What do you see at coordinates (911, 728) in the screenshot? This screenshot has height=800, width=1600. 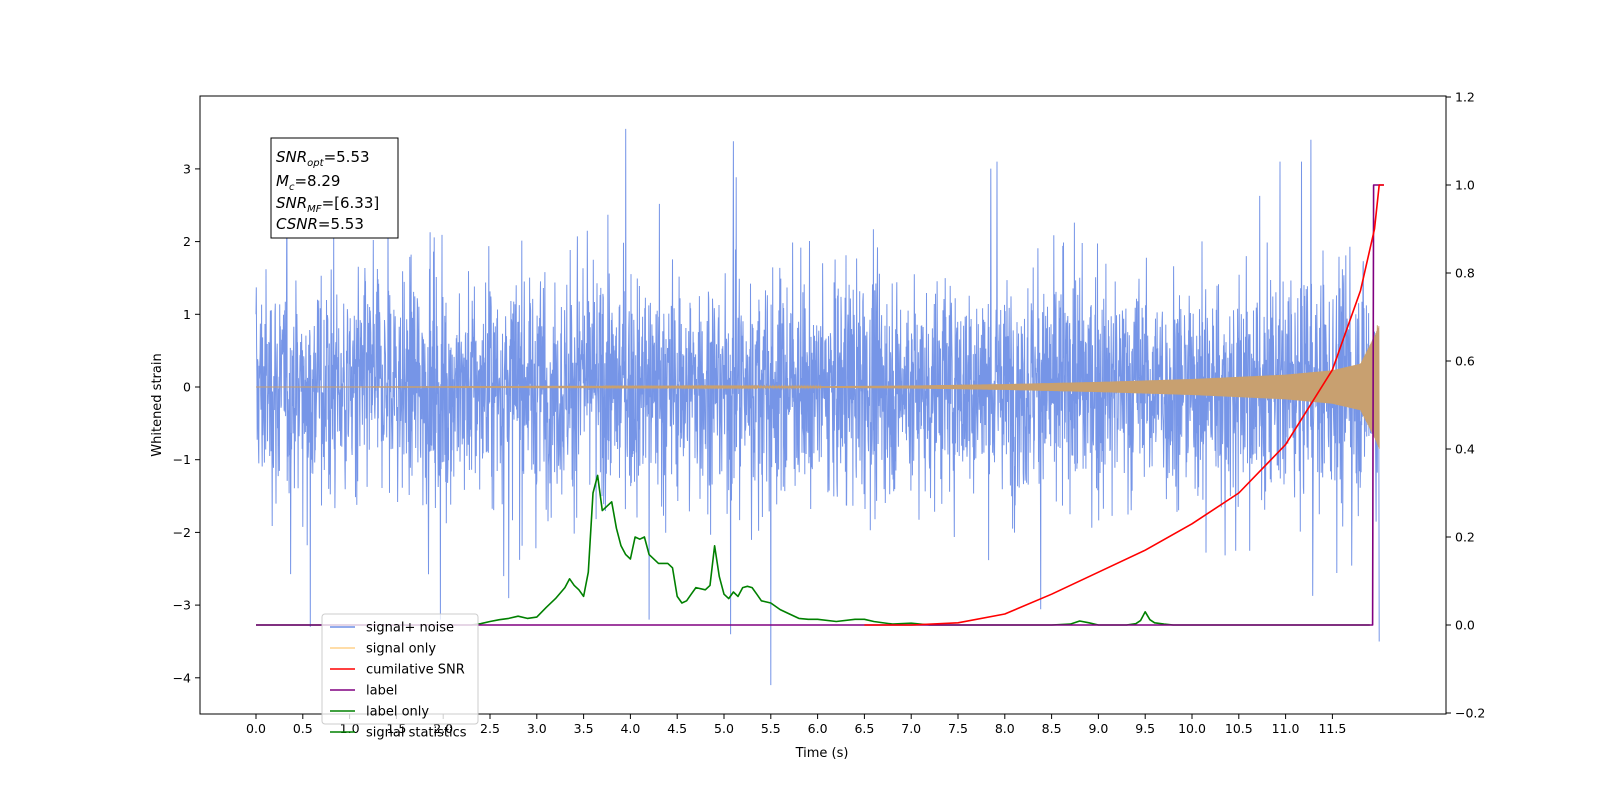 I see `x-tick-label: 7.0` at bounding box center [911, 728].